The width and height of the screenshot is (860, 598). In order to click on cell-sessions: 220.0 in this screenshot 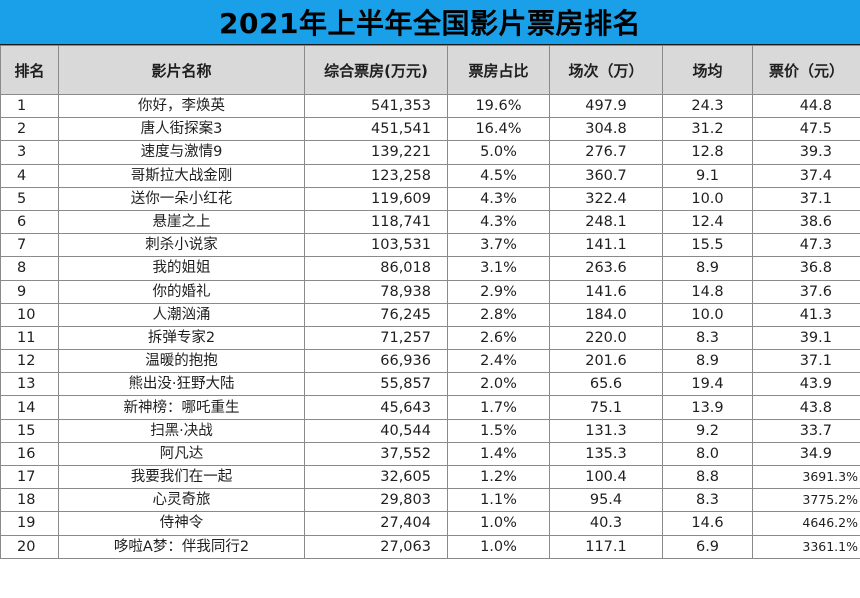, I will do `click(606, 338)`.